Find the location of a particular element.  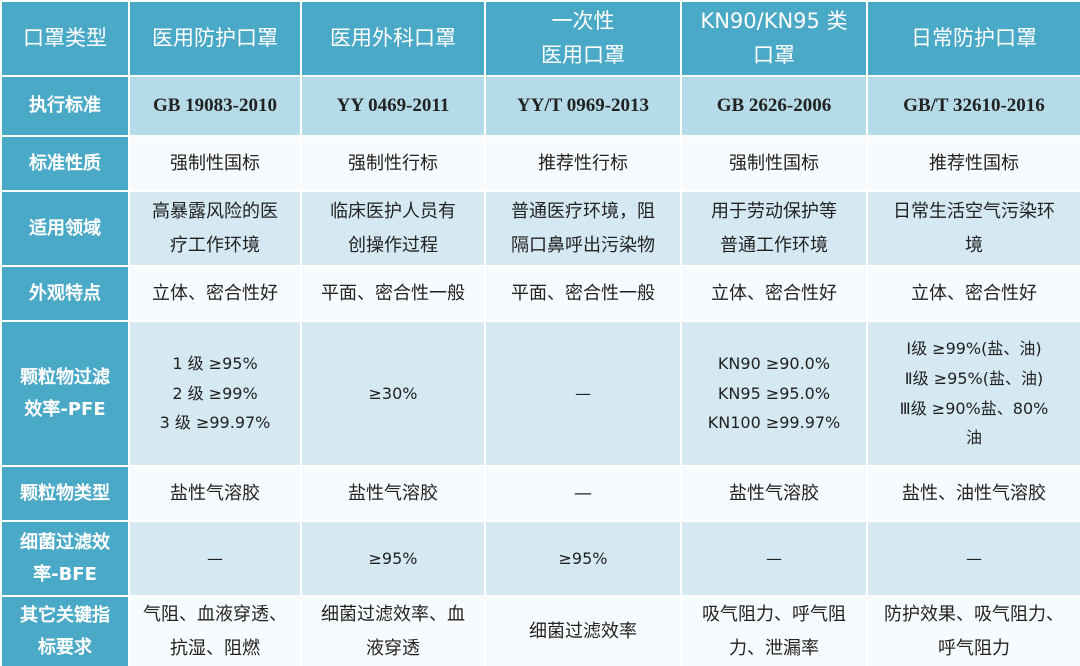

table-cell: 推荐性行标 is located at coordinates (583, 163).